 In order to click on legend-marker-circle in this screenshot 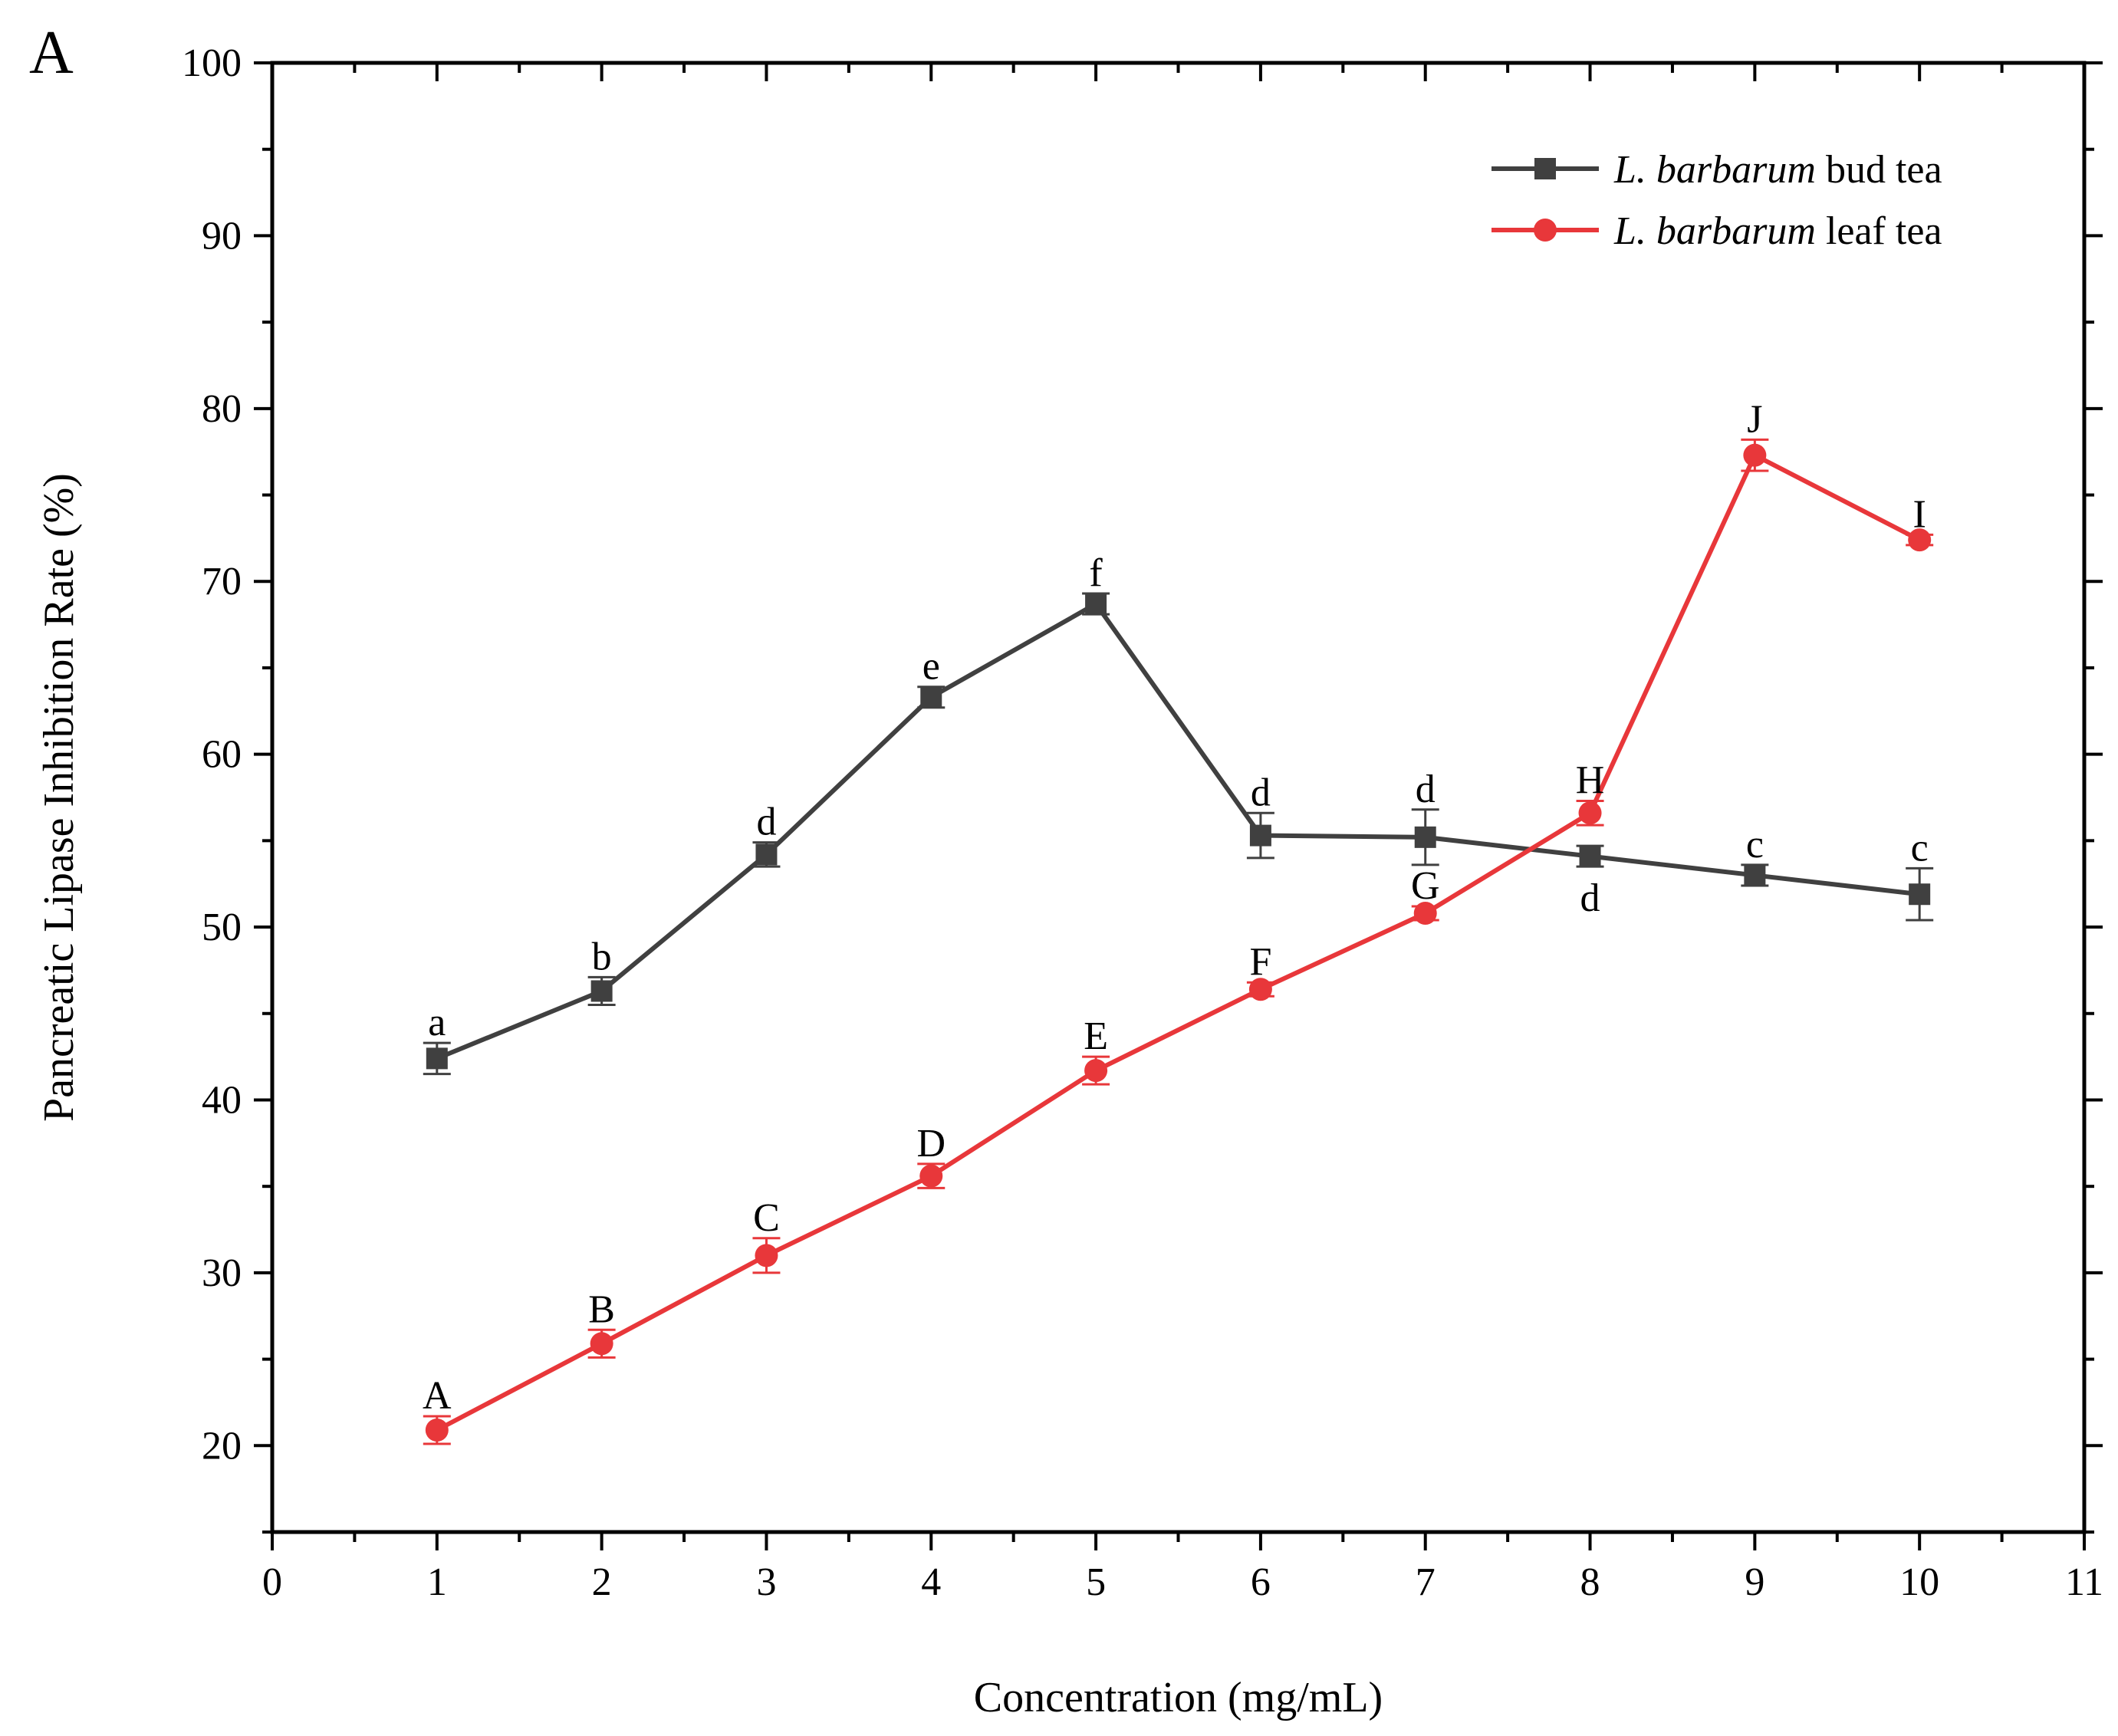, I will do `click(1545, 231)`.